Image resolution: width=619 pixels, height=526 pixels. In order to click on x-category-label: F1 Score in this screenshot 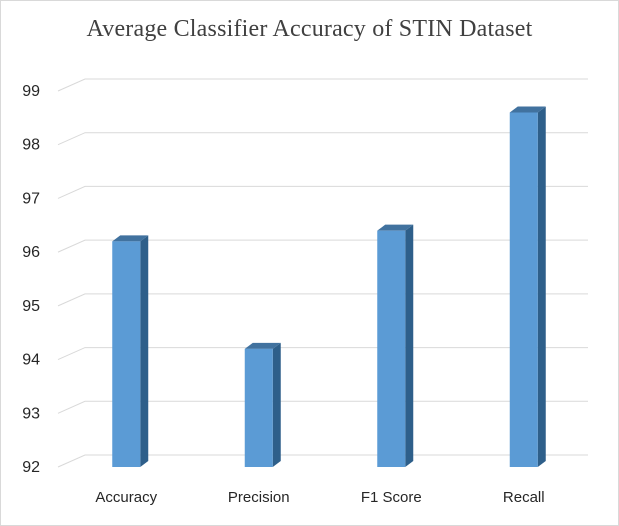, I will do `click(391, 497)`.